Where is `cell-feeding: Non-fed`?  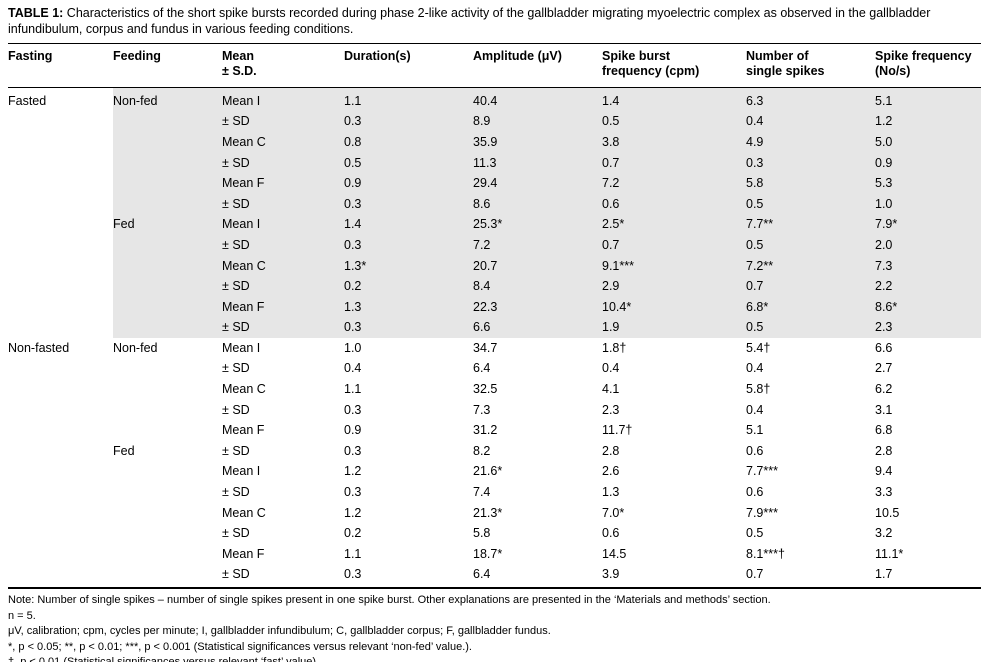
cell-feeding: Non-fed is located at coordinates (135, 347).